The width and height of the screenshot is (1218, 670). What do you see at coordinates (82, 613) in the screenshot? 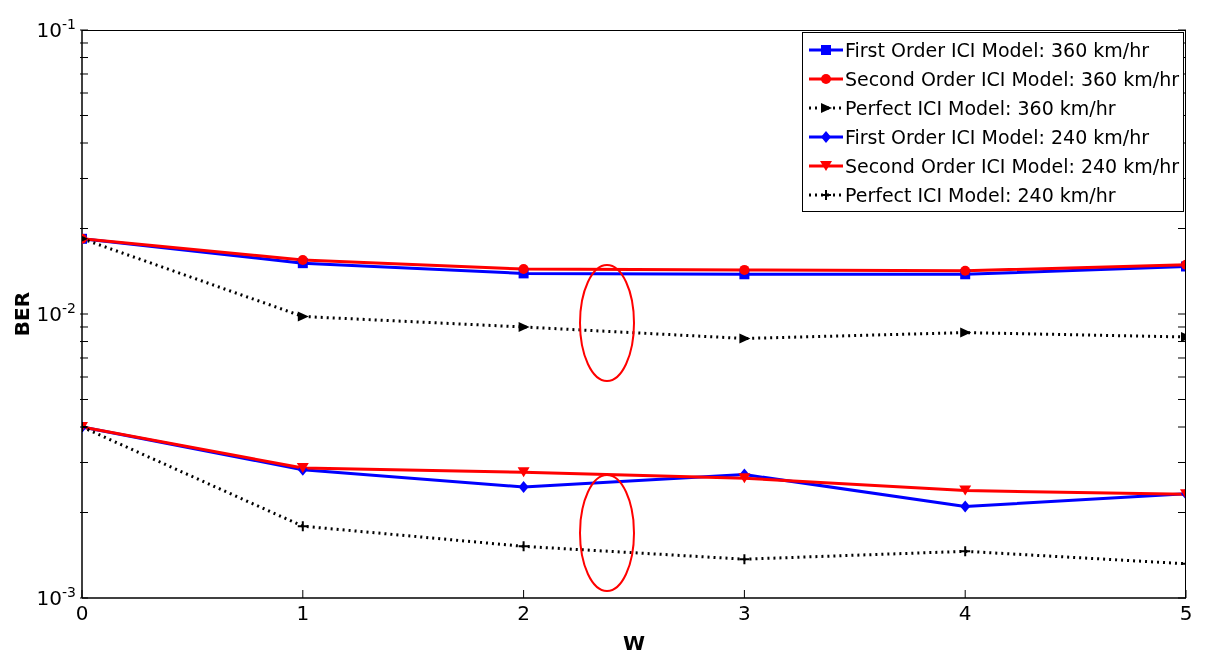
I see `x-tick-label: 0` at bounding box center [82, 613].